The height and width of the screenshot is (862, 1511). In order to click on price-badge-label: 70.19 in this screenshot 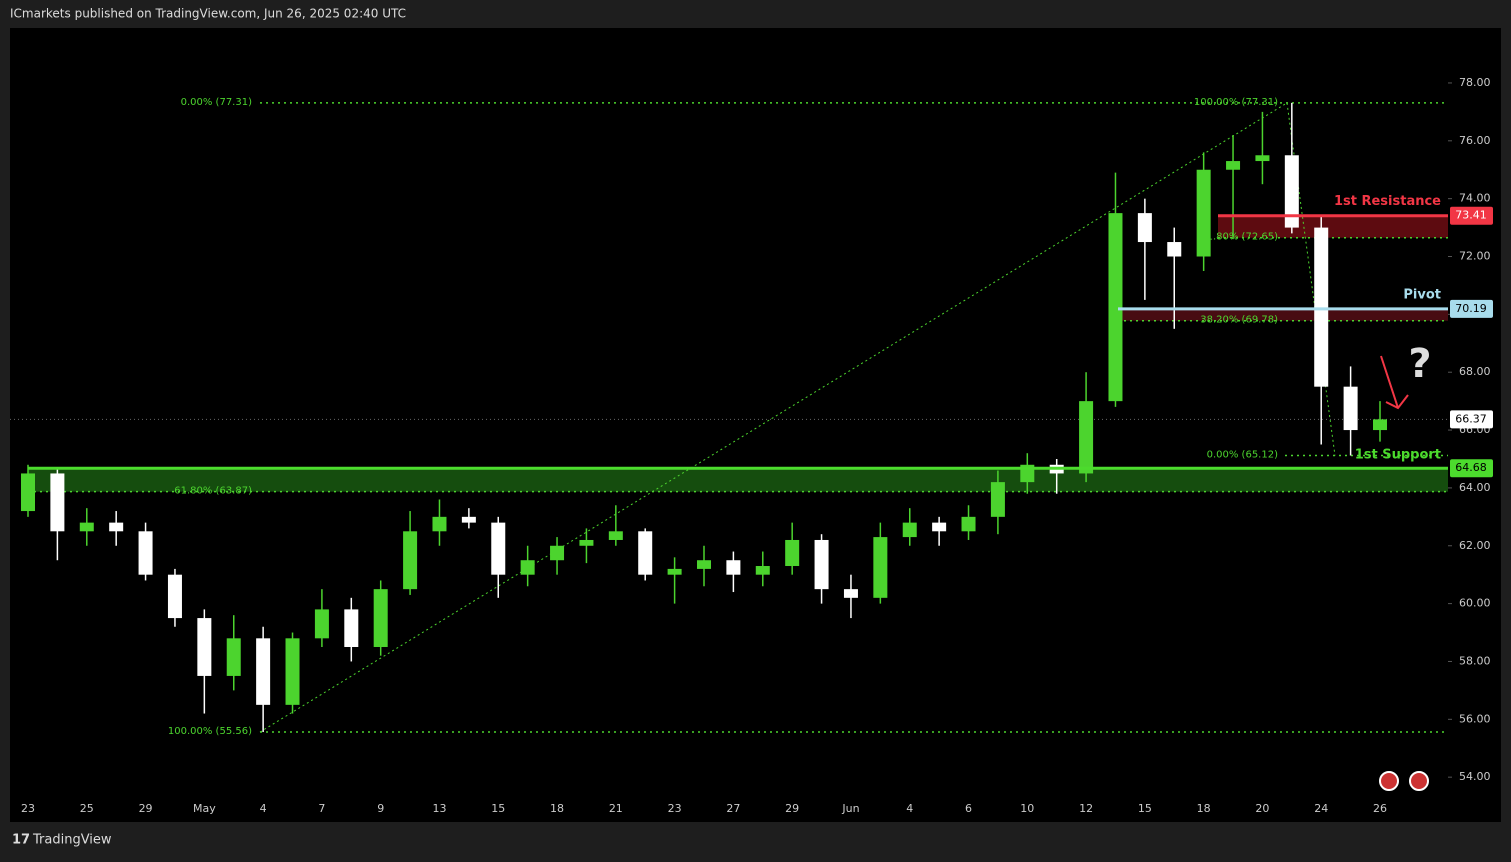, I will do `click(1471, 308)`.